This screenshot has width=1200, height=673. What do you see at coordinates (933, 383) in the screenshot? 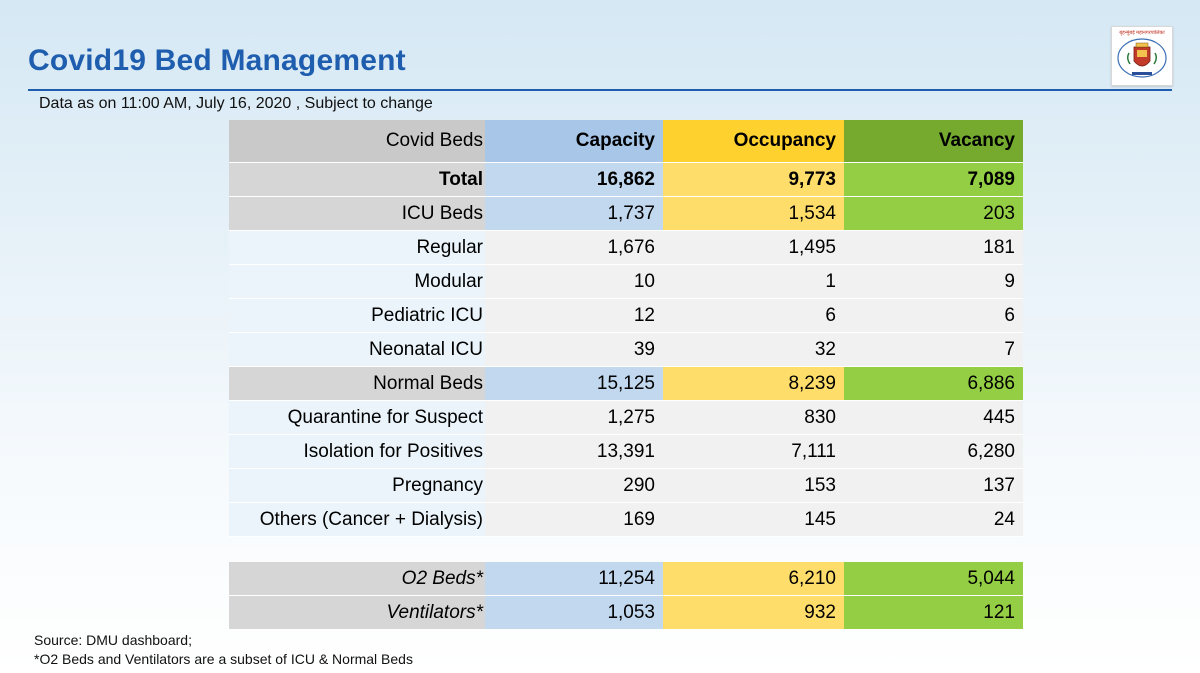
I see `vacancy-cell: 6,886` at bounding box center [933, 383].